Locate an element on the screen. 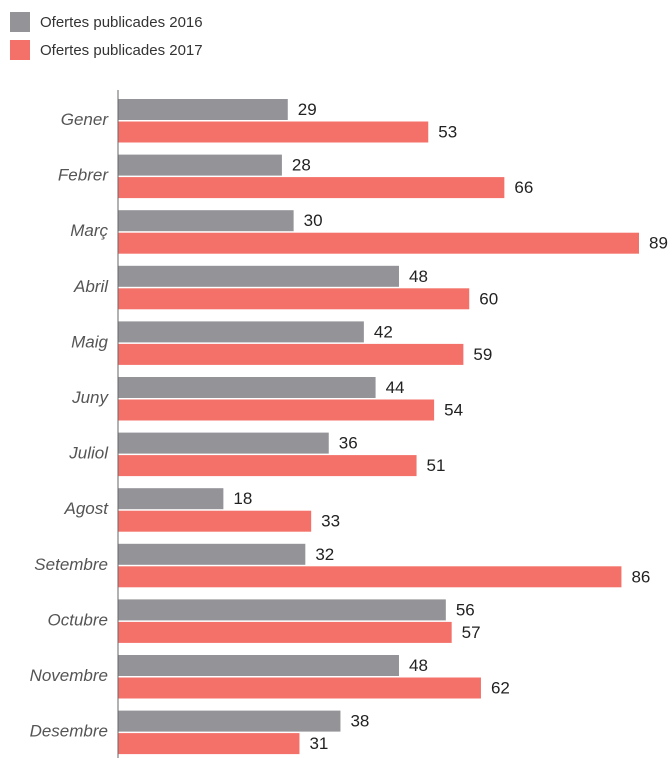  bar-gener-2016 is located at coordinates (203, 109).